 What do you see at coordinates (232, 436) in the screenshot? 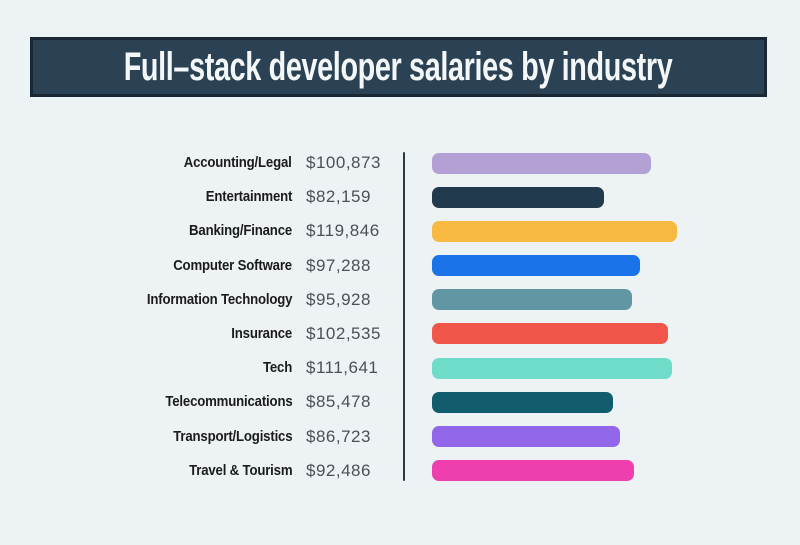
I see `category-label: Transport/Logistics` at bounding box center [232, 436].